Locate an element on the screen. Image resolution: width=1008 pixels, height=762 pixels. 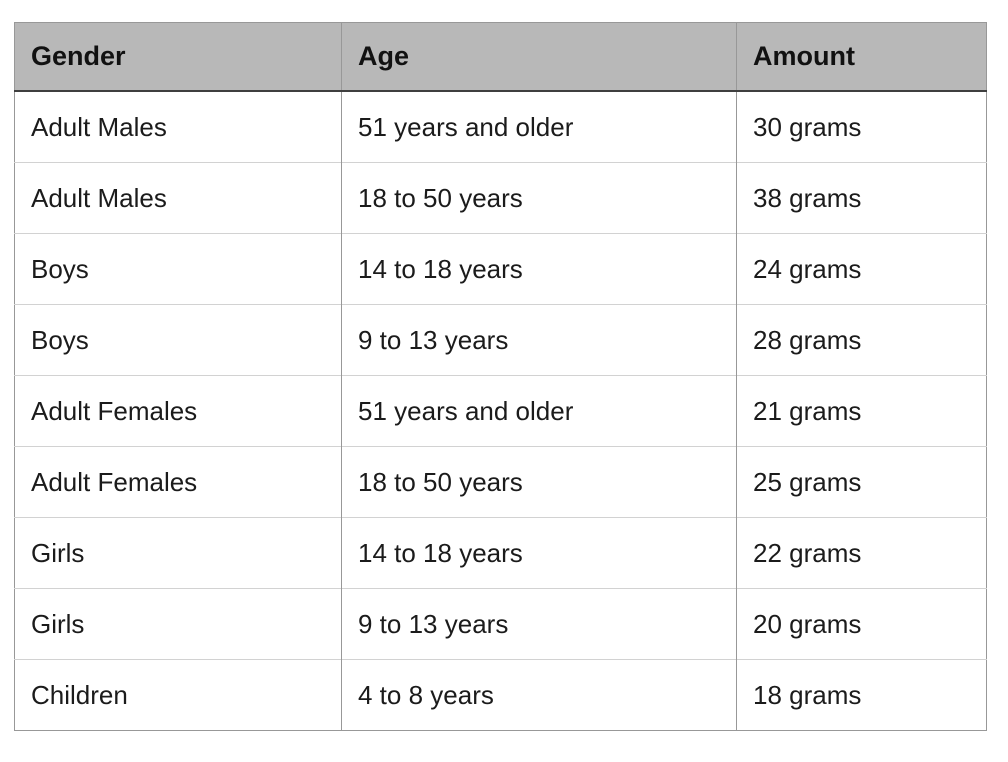
table-row: Boys 9 to 13 years 28 grams is located at coordinates (500, 340).